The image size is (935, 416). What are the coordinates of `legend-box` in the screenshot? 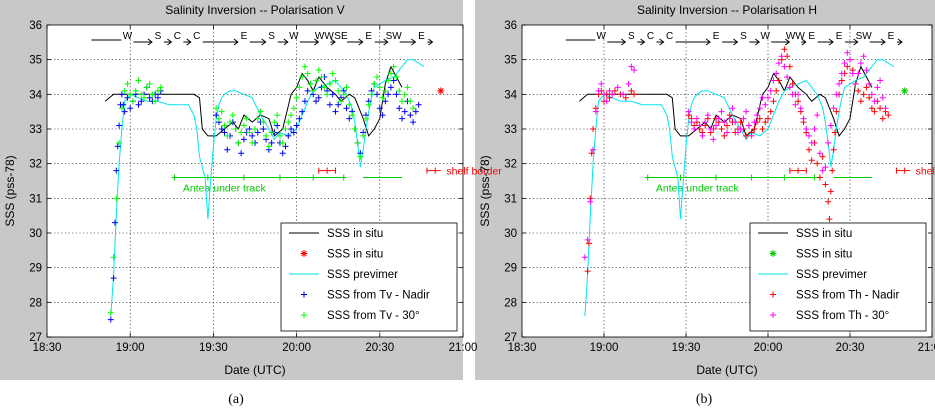 It's located at (369, 277).